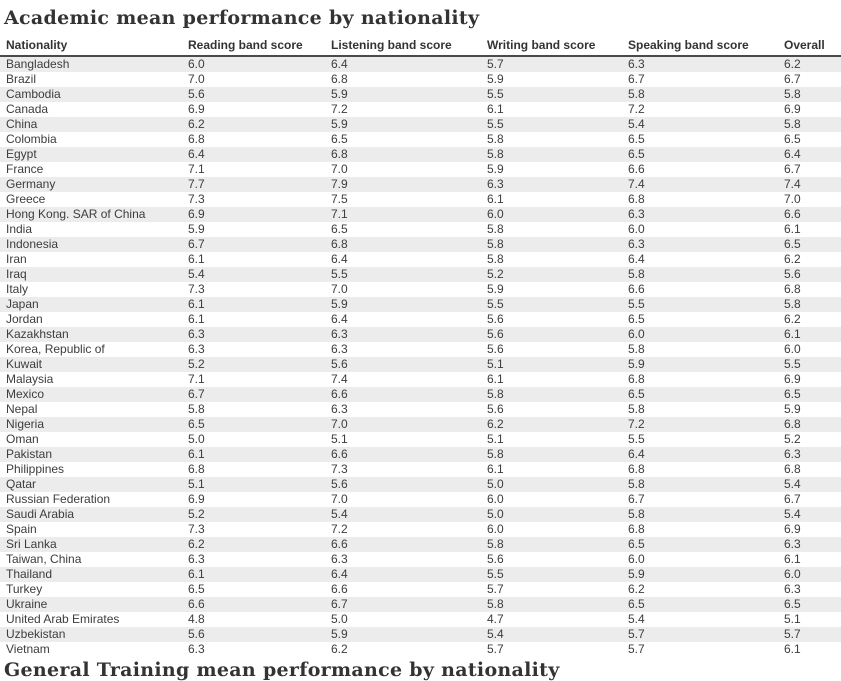 This screenshot has width=841, height=681. Describe the element at coordinates (339, 184) in the screenshot. I see `score-cell: 7.9` at that location.